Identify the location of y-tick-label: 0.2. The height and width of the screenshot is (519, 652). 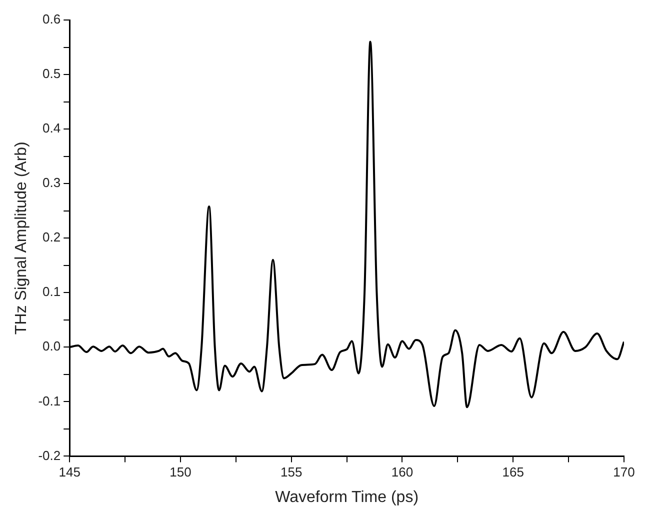
(51, 237).